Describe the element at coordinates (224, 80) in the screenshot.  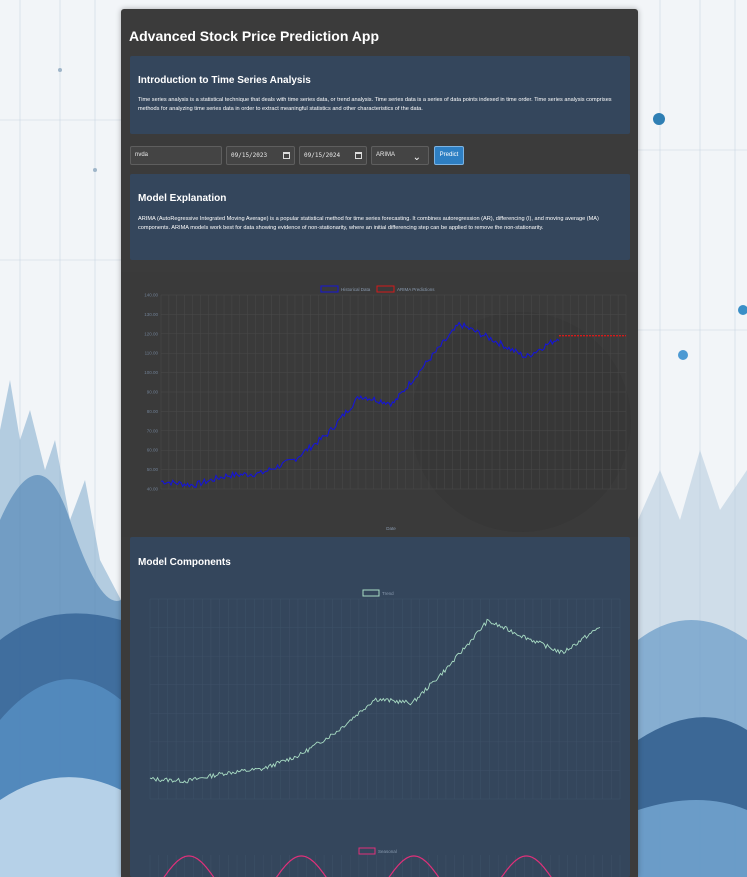
I see `intro-heading: Introduction to Time Series Analysis` at that location.